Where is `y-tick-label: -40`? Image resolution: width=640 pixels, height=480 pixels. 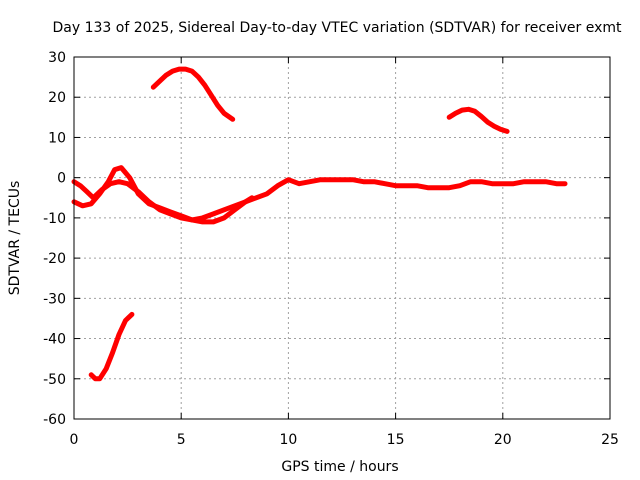
y-tick-label: -40 is located at coordinates (54, 340).